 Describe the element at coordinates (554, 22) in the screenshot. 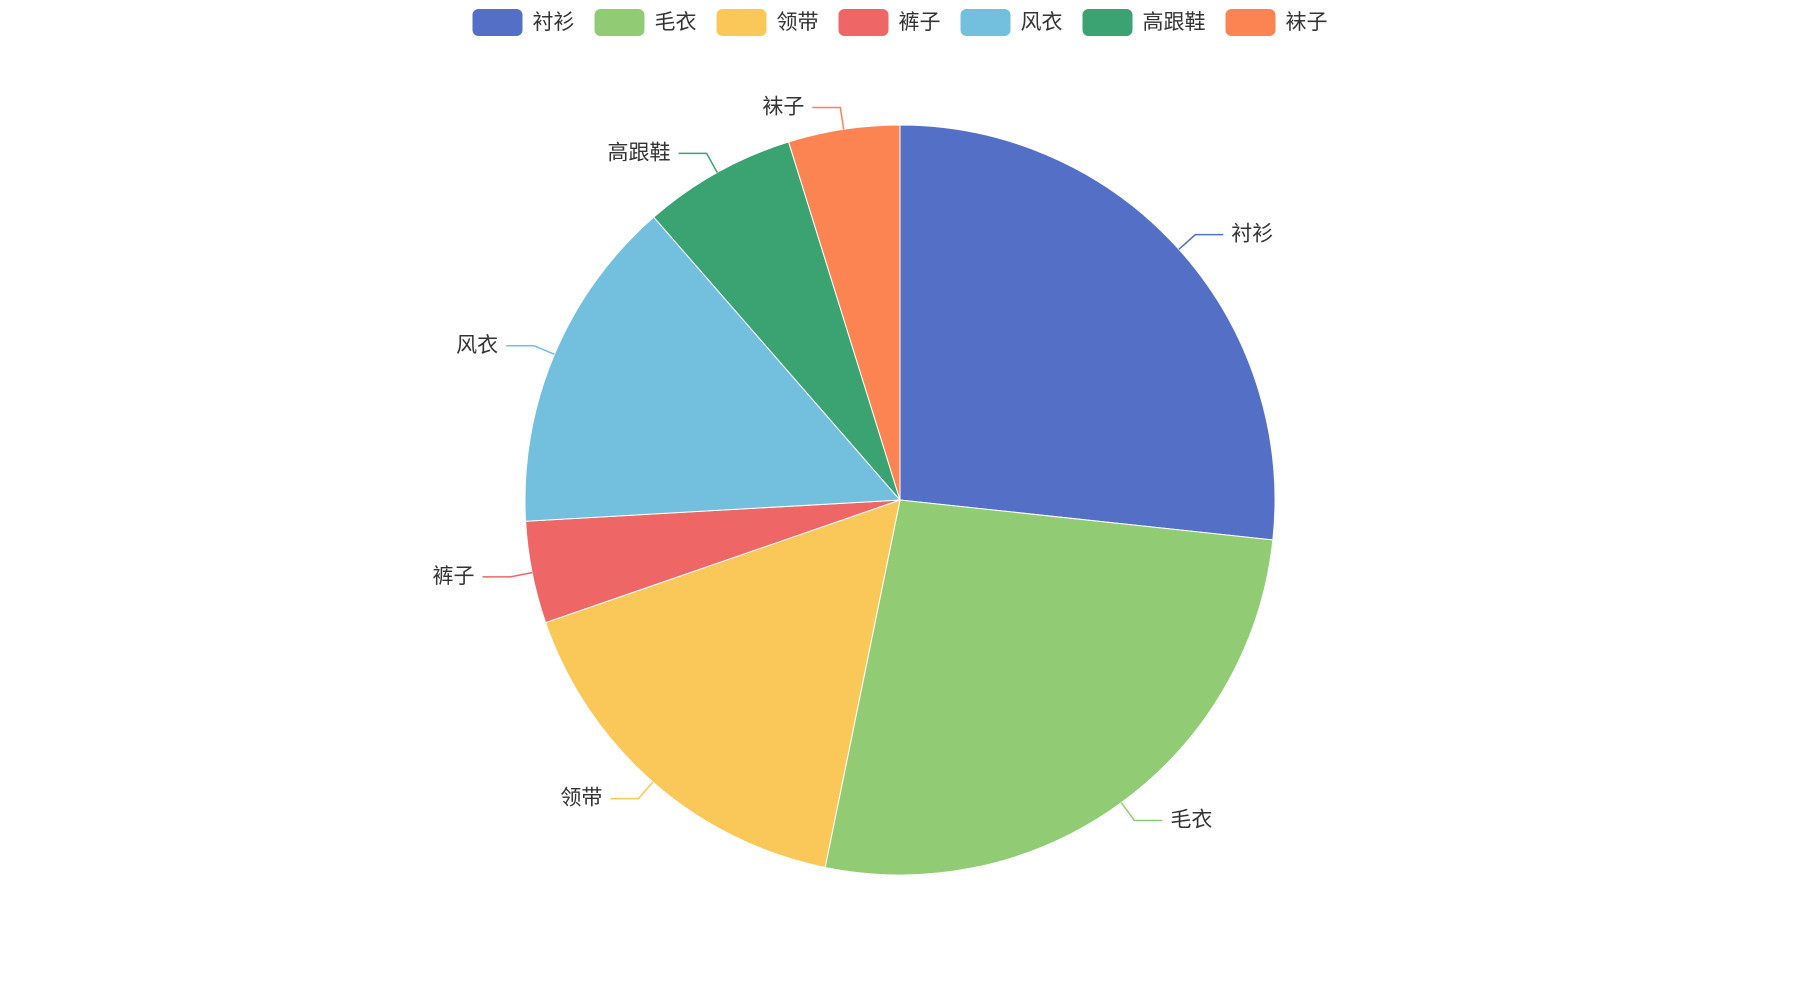

I see `legend-label: 衬衫` at that location.